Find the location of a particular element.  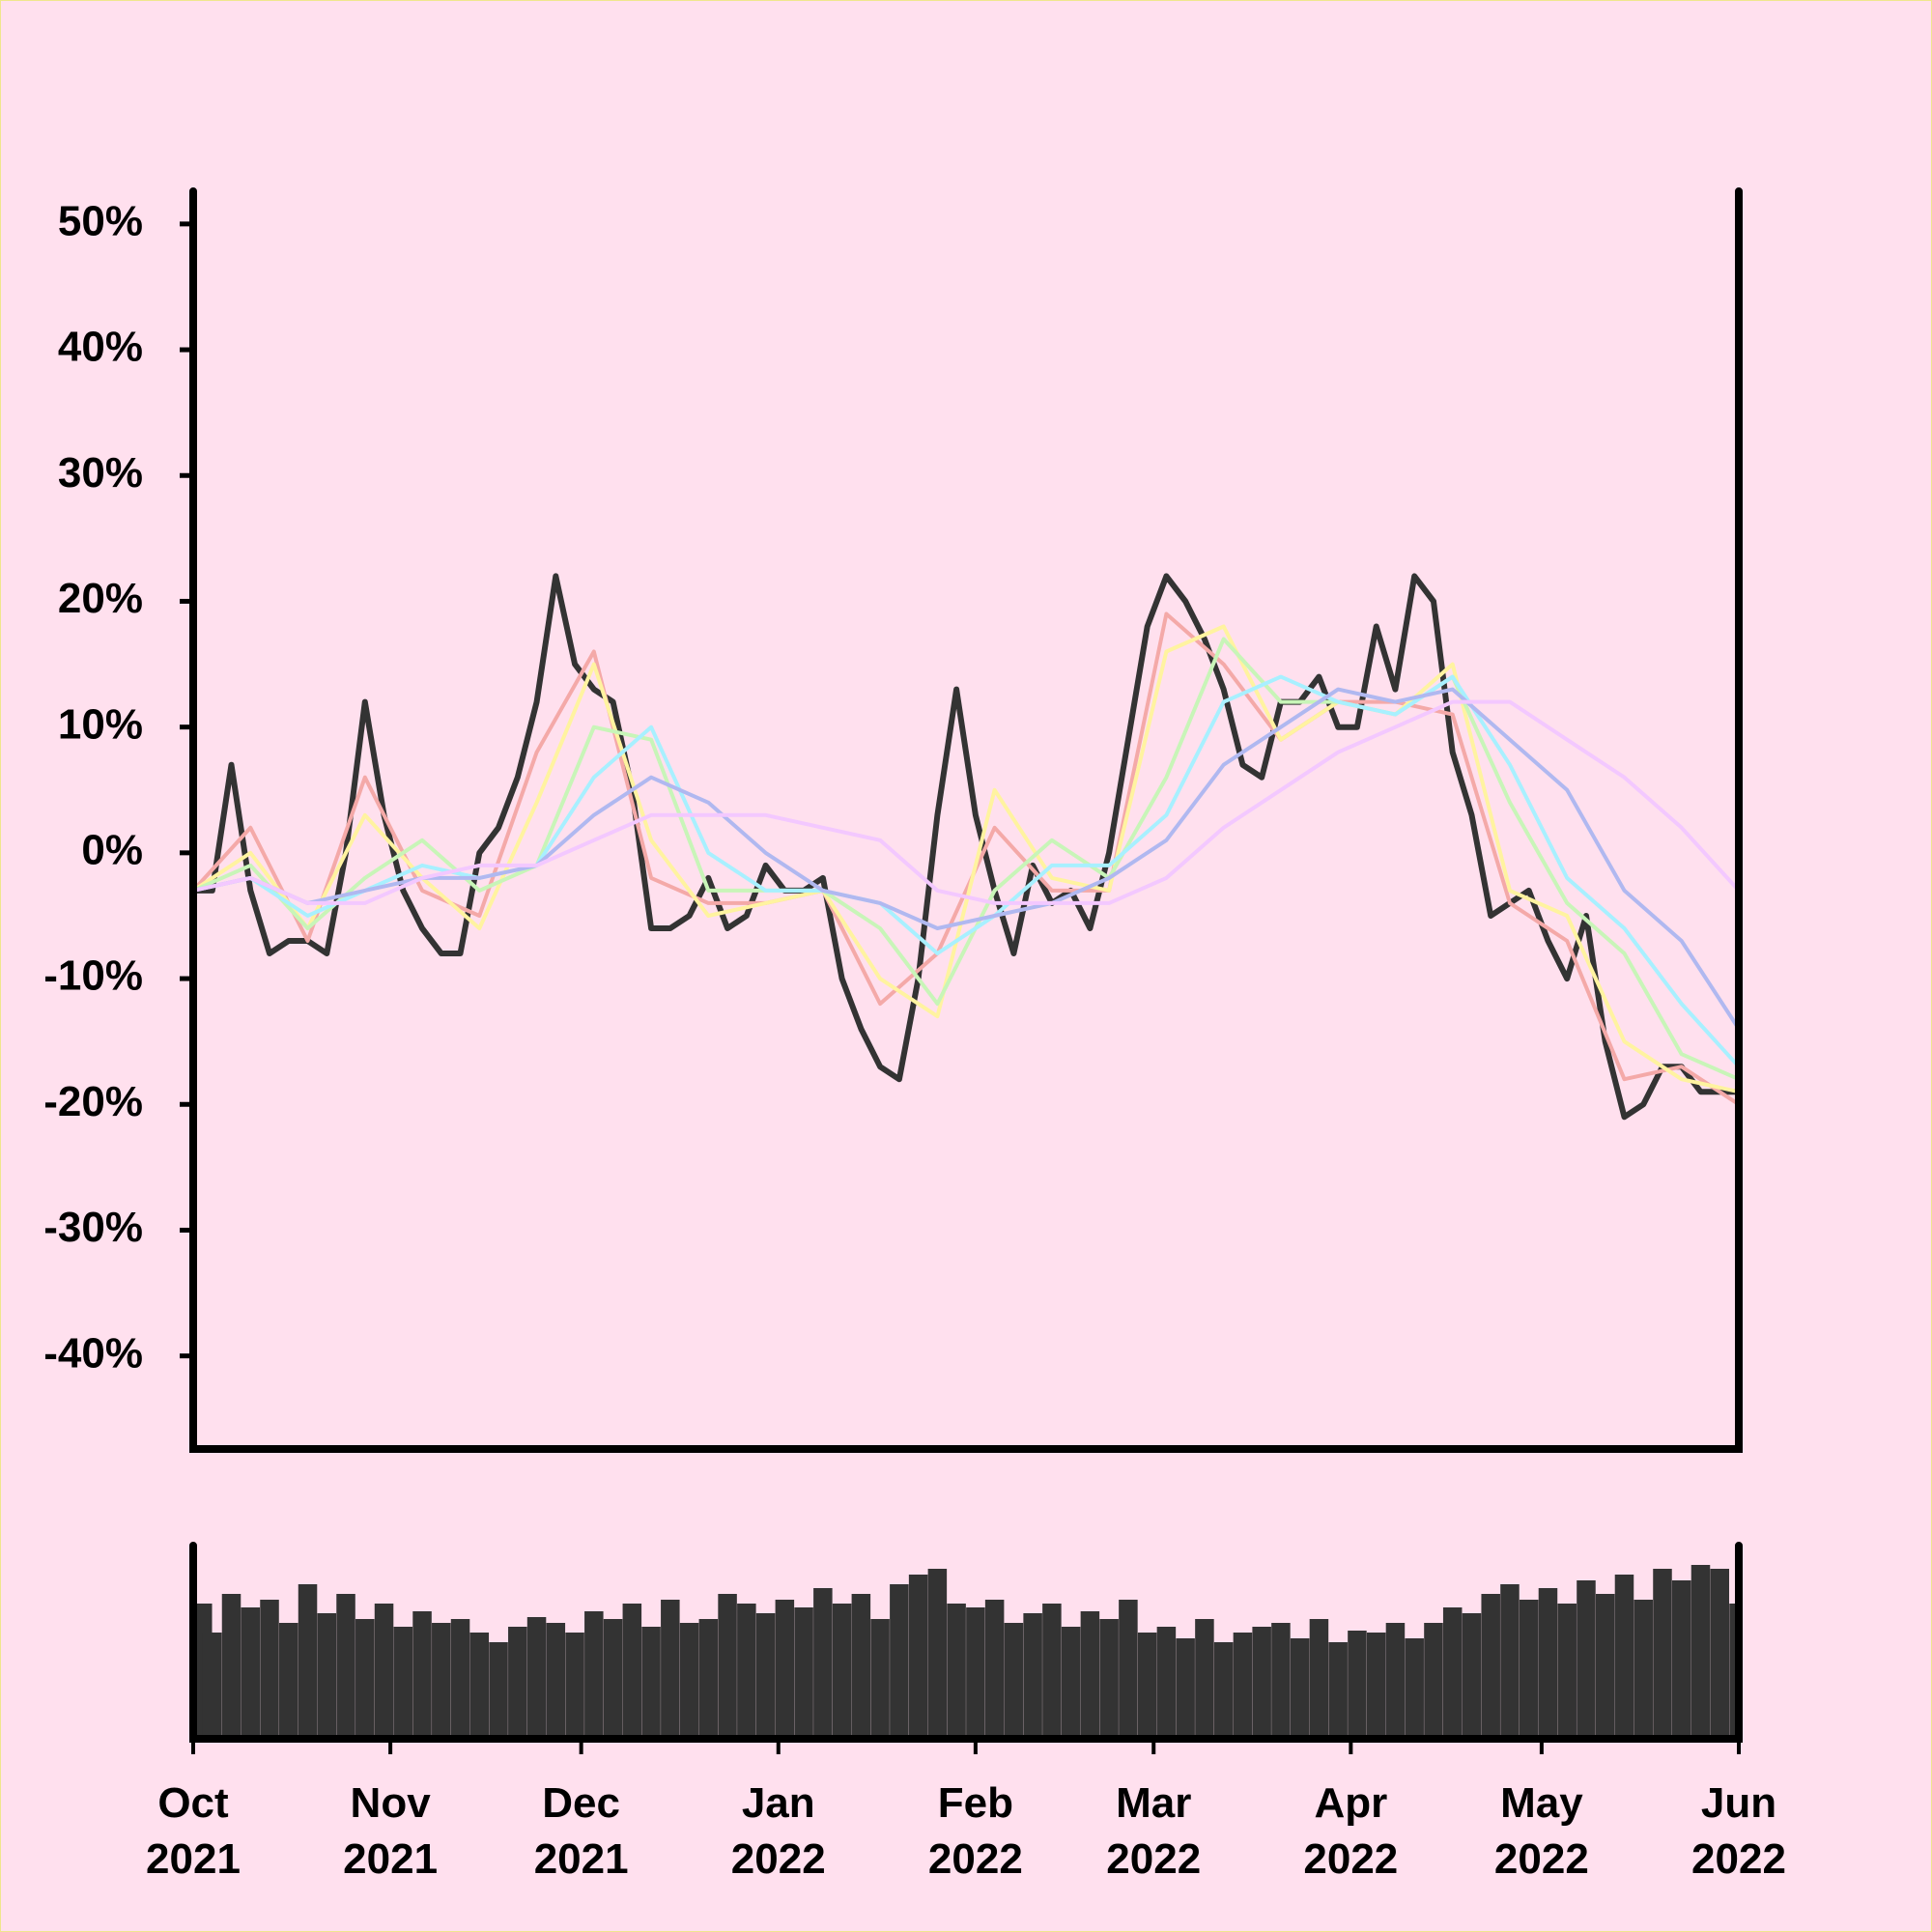

x-tick-label: Jun 2022 is located at coordinates (1738, 1831).